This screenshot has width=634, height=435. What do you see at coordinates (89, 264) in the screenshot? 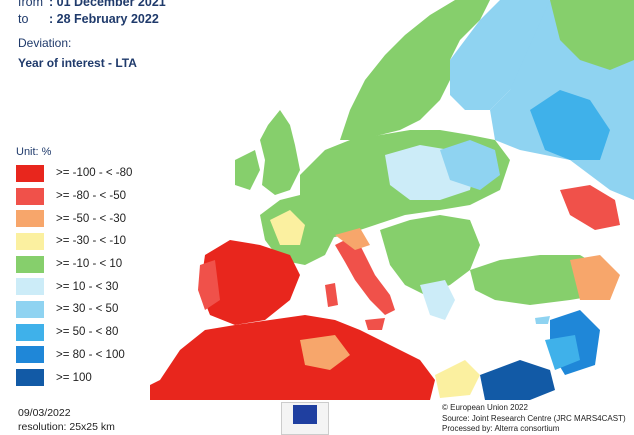
I see `legend-label: >= -10 - < 10` at bounding box center [89, 264].